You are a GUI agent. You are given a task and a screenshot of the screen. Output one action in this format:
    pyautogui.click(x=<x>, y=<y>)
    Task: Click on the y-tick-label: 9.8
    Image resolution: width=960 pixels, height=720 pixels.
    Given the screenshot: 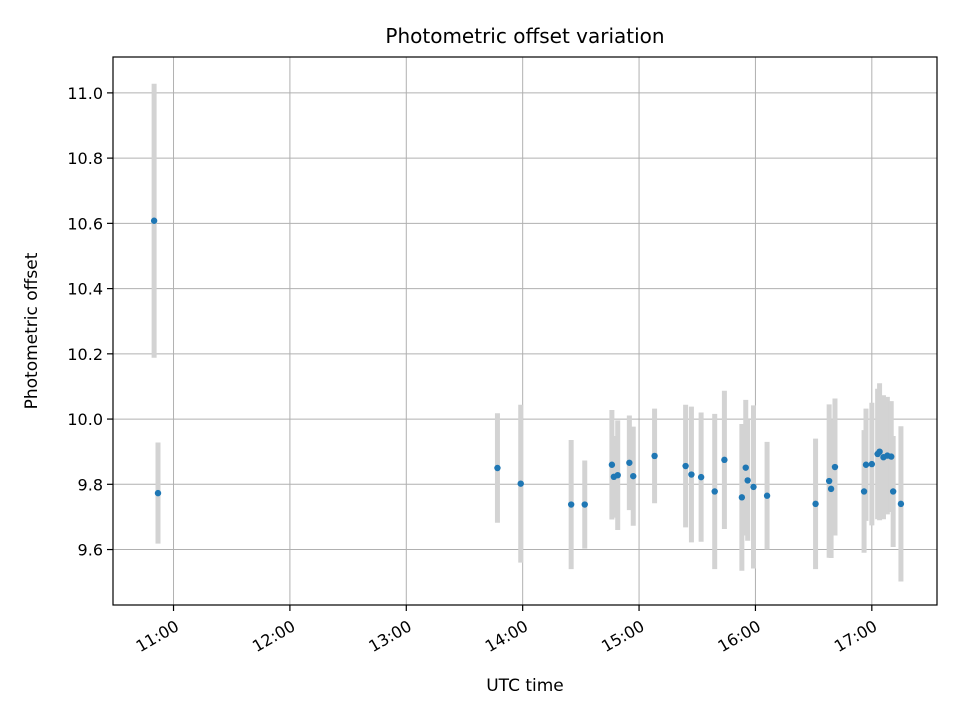 What is the action you would take?
    pyautogui.click(x=90, y=484)
    